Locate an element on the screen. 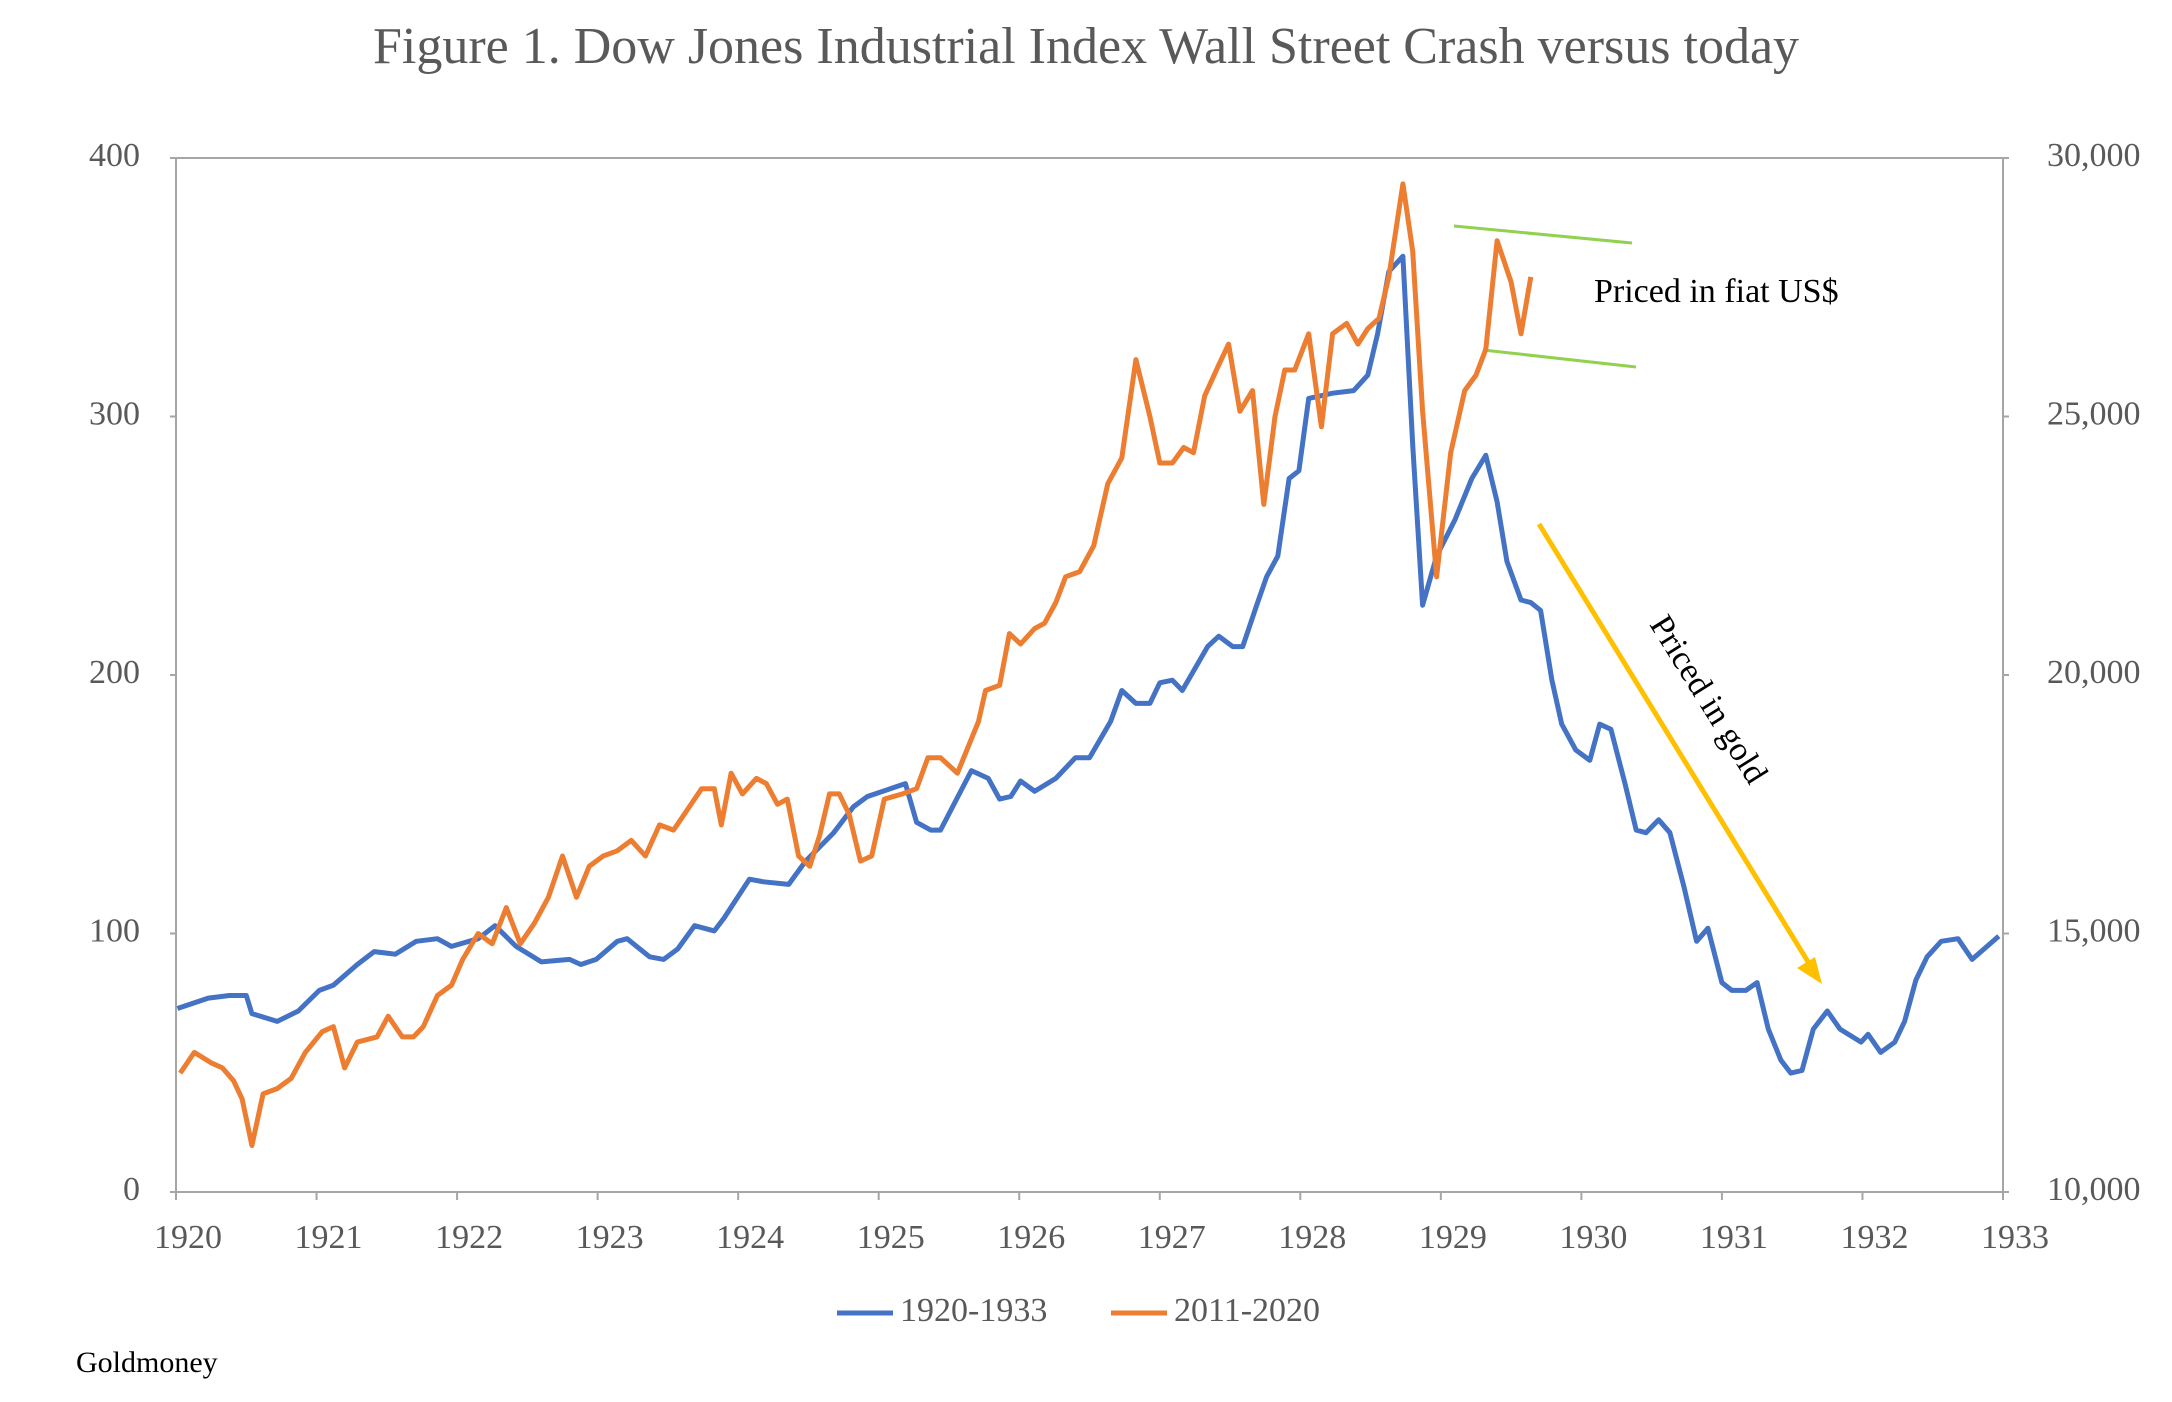  y2-tick-label: 25,000 is located at coordinates (2094, 413).